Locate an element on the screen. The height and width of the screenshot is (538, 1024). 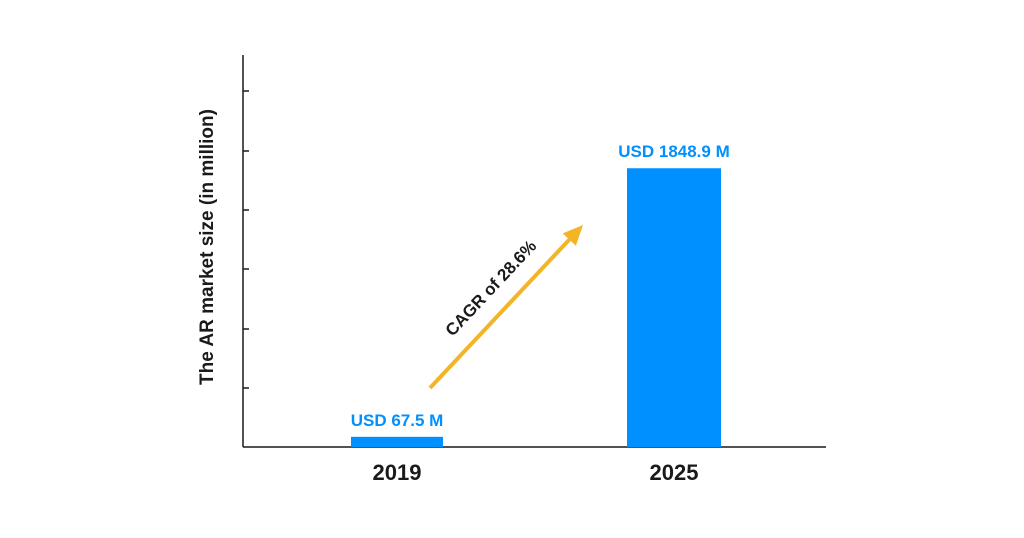
data-label-2025: USD 1848.9 M is located at coordinates (674, 151).